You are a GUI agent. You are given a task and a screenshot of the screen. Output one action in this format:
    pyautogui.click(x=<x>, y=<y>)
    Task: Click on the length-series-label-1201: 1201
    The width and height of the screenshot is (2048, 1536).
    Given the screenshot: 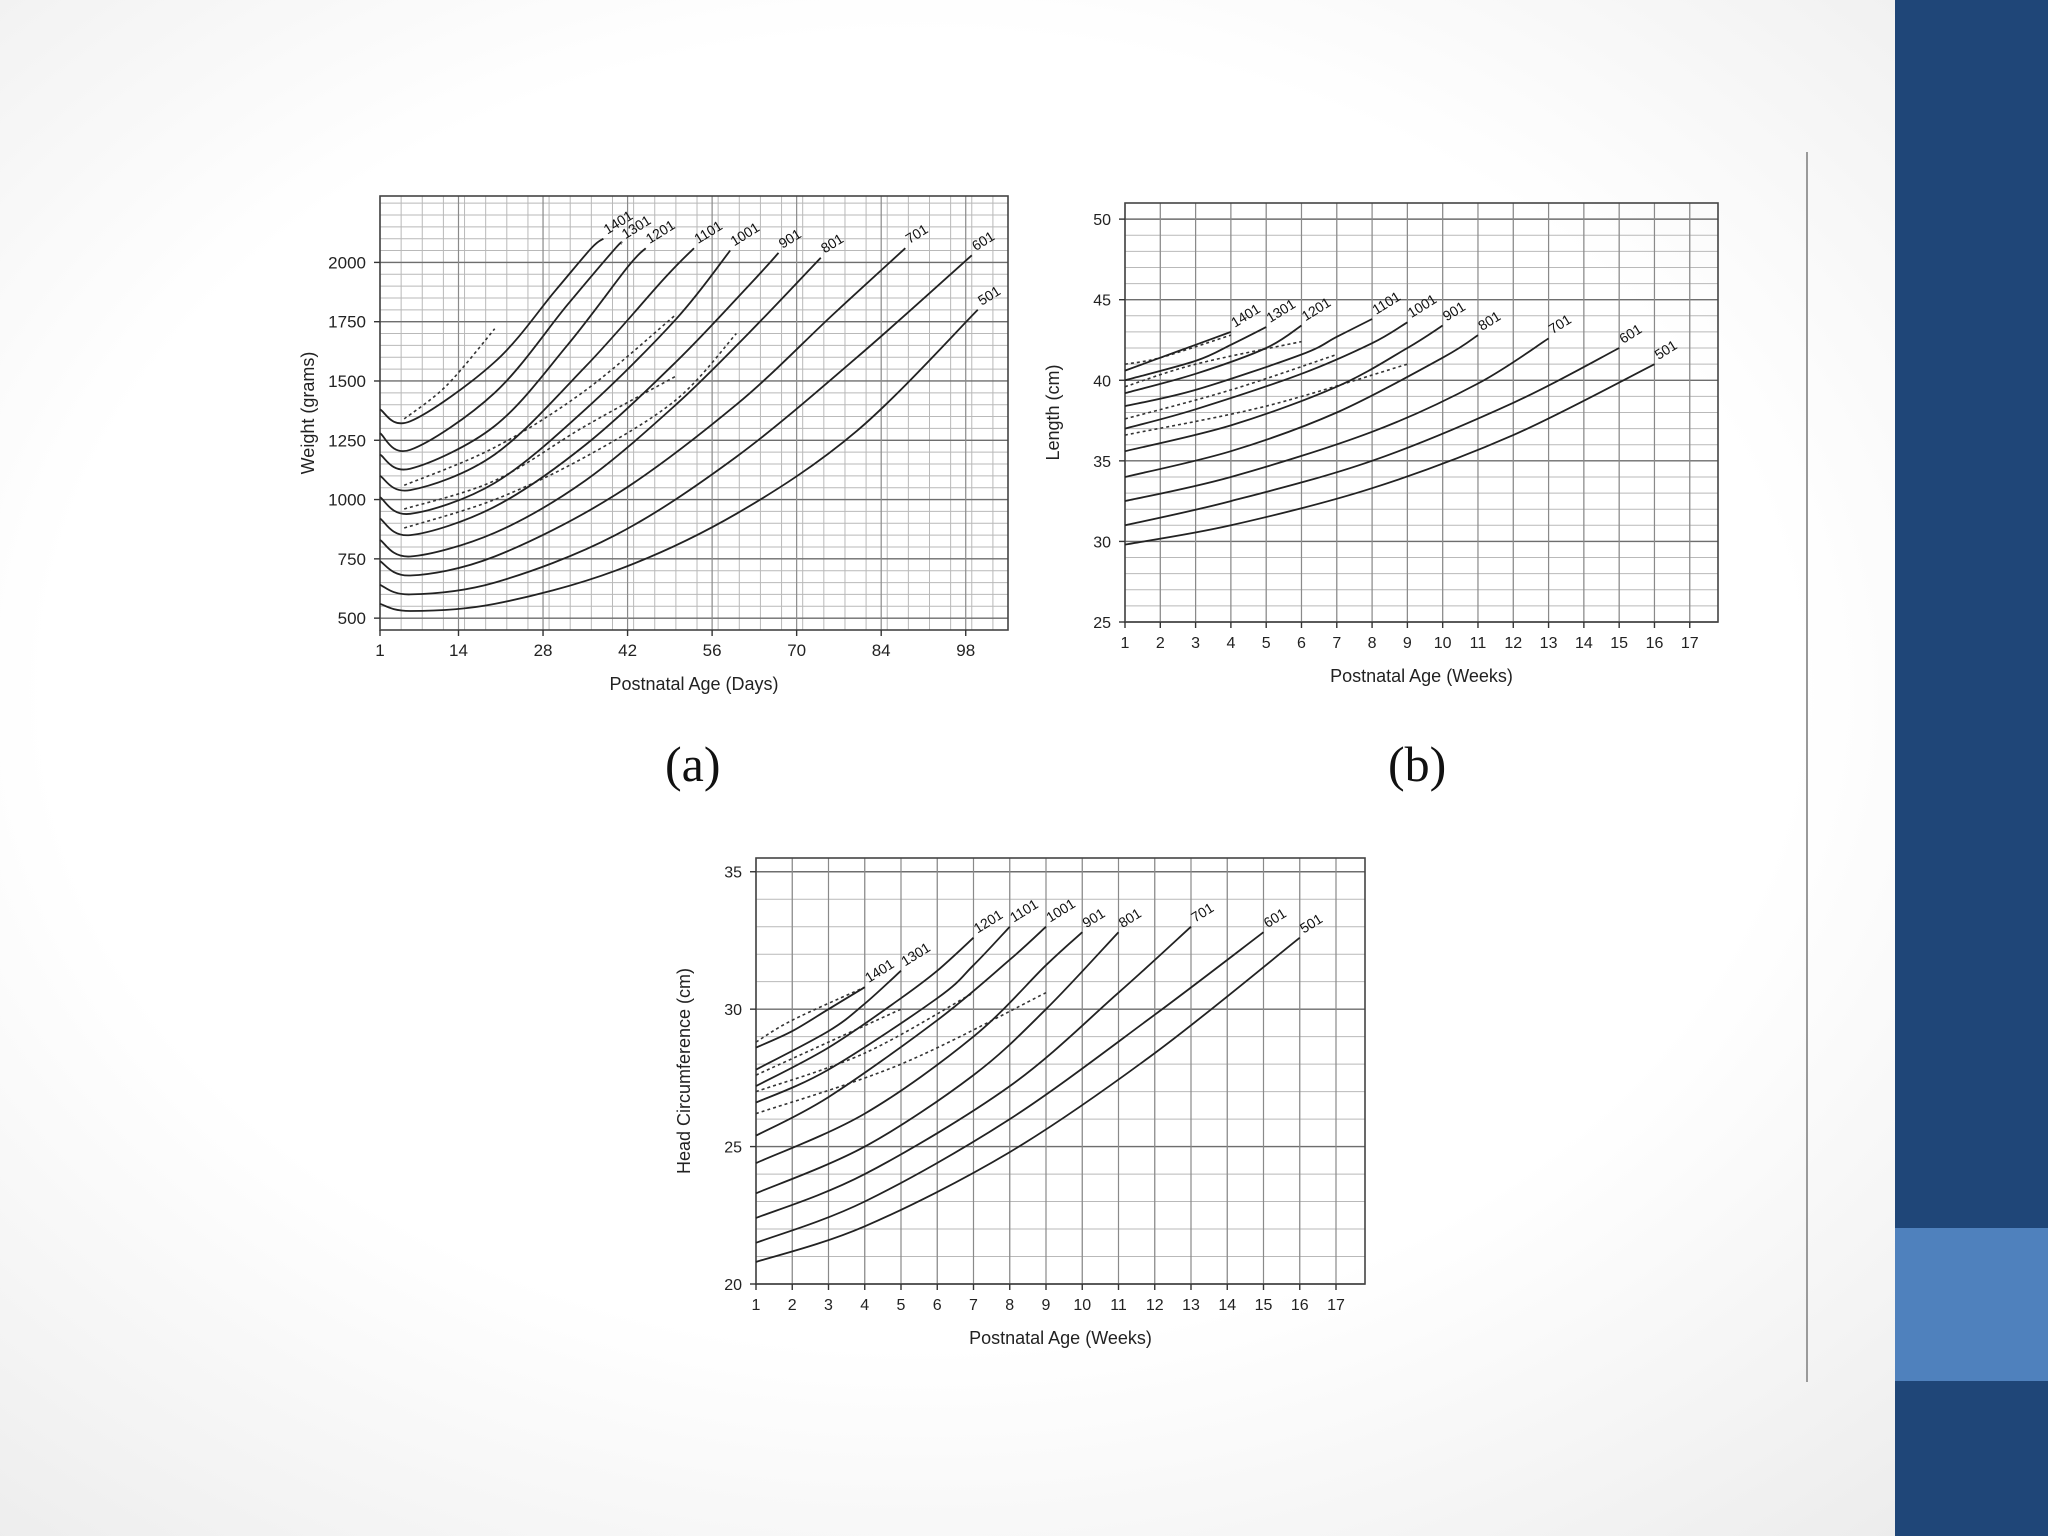 What is the action you would take?
    pyautogui.click(x=1316, y=309)
    